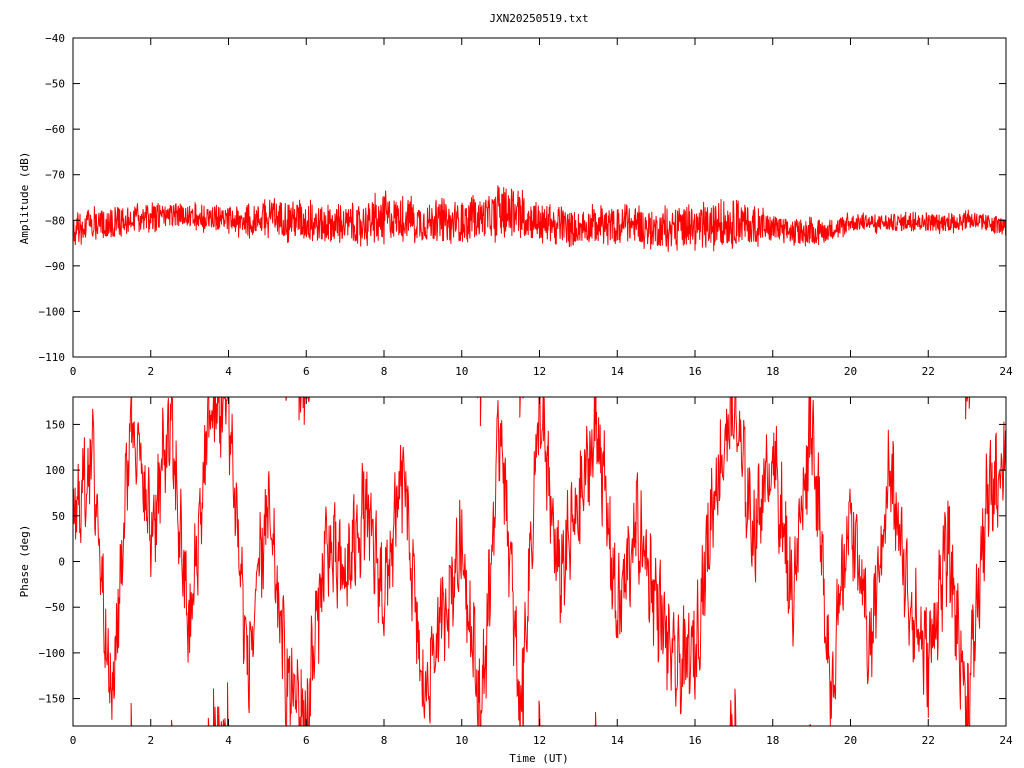  What do you see at coordinates (24, 561) in the screenshot?
I see `phase-y-axis-label: Phase (deg)` at bounding box center [24, 561].